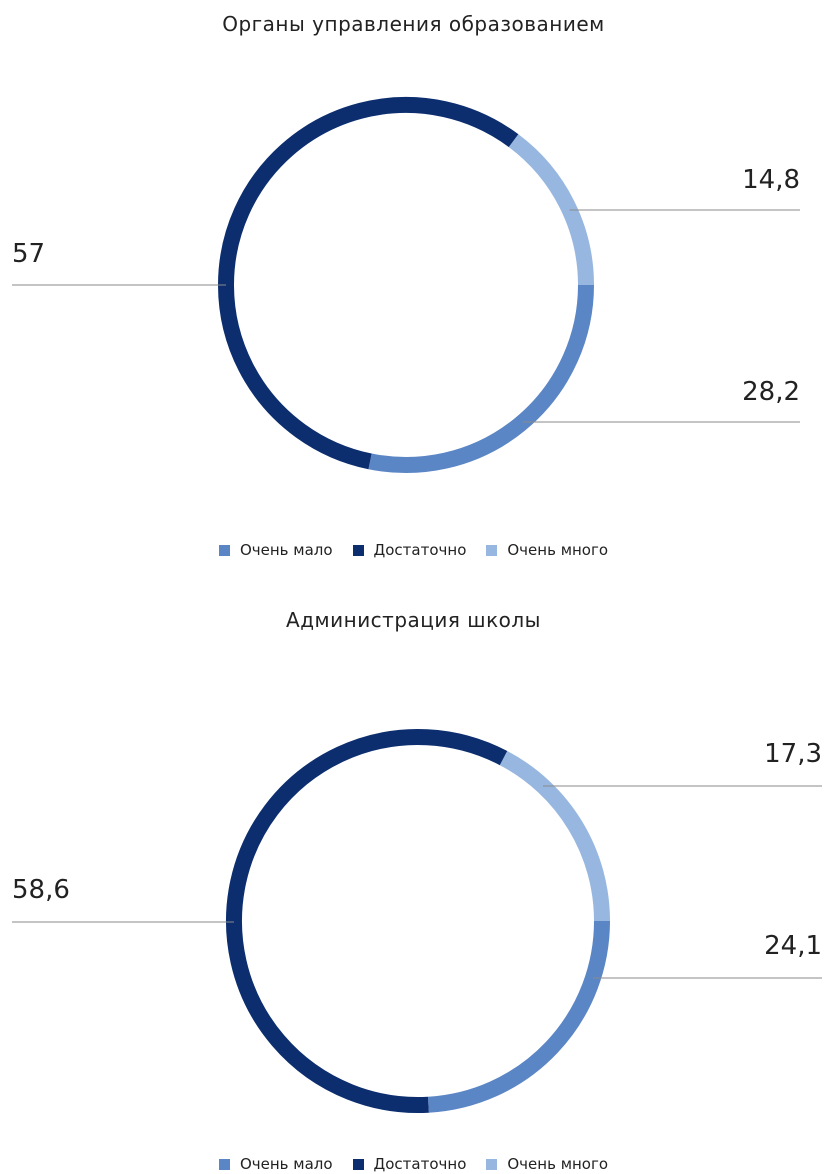 The height and width of the screenshot is (1174, 827). I want to click on data-label-3: 14,8, so click(771, 180).